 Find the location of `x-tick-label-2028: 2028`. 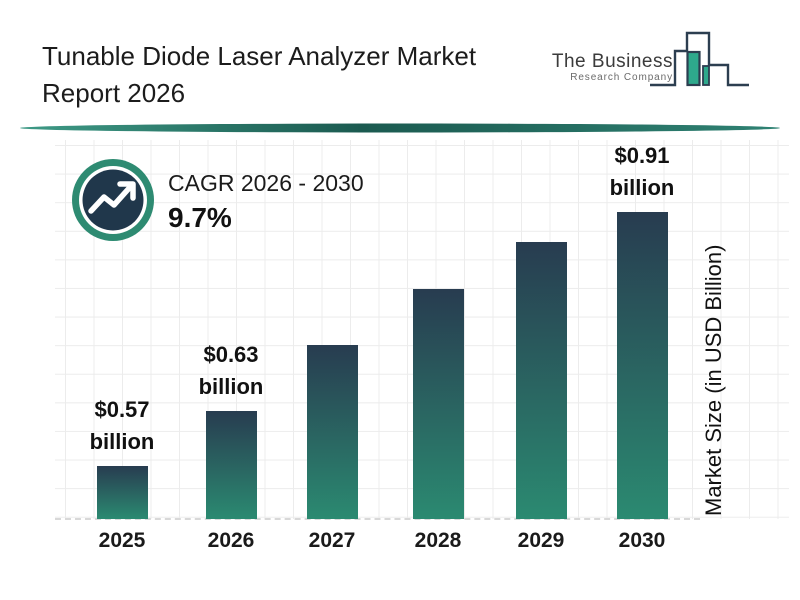

x-tick-label-2028: 2028 is located at coordinates (438, 540).